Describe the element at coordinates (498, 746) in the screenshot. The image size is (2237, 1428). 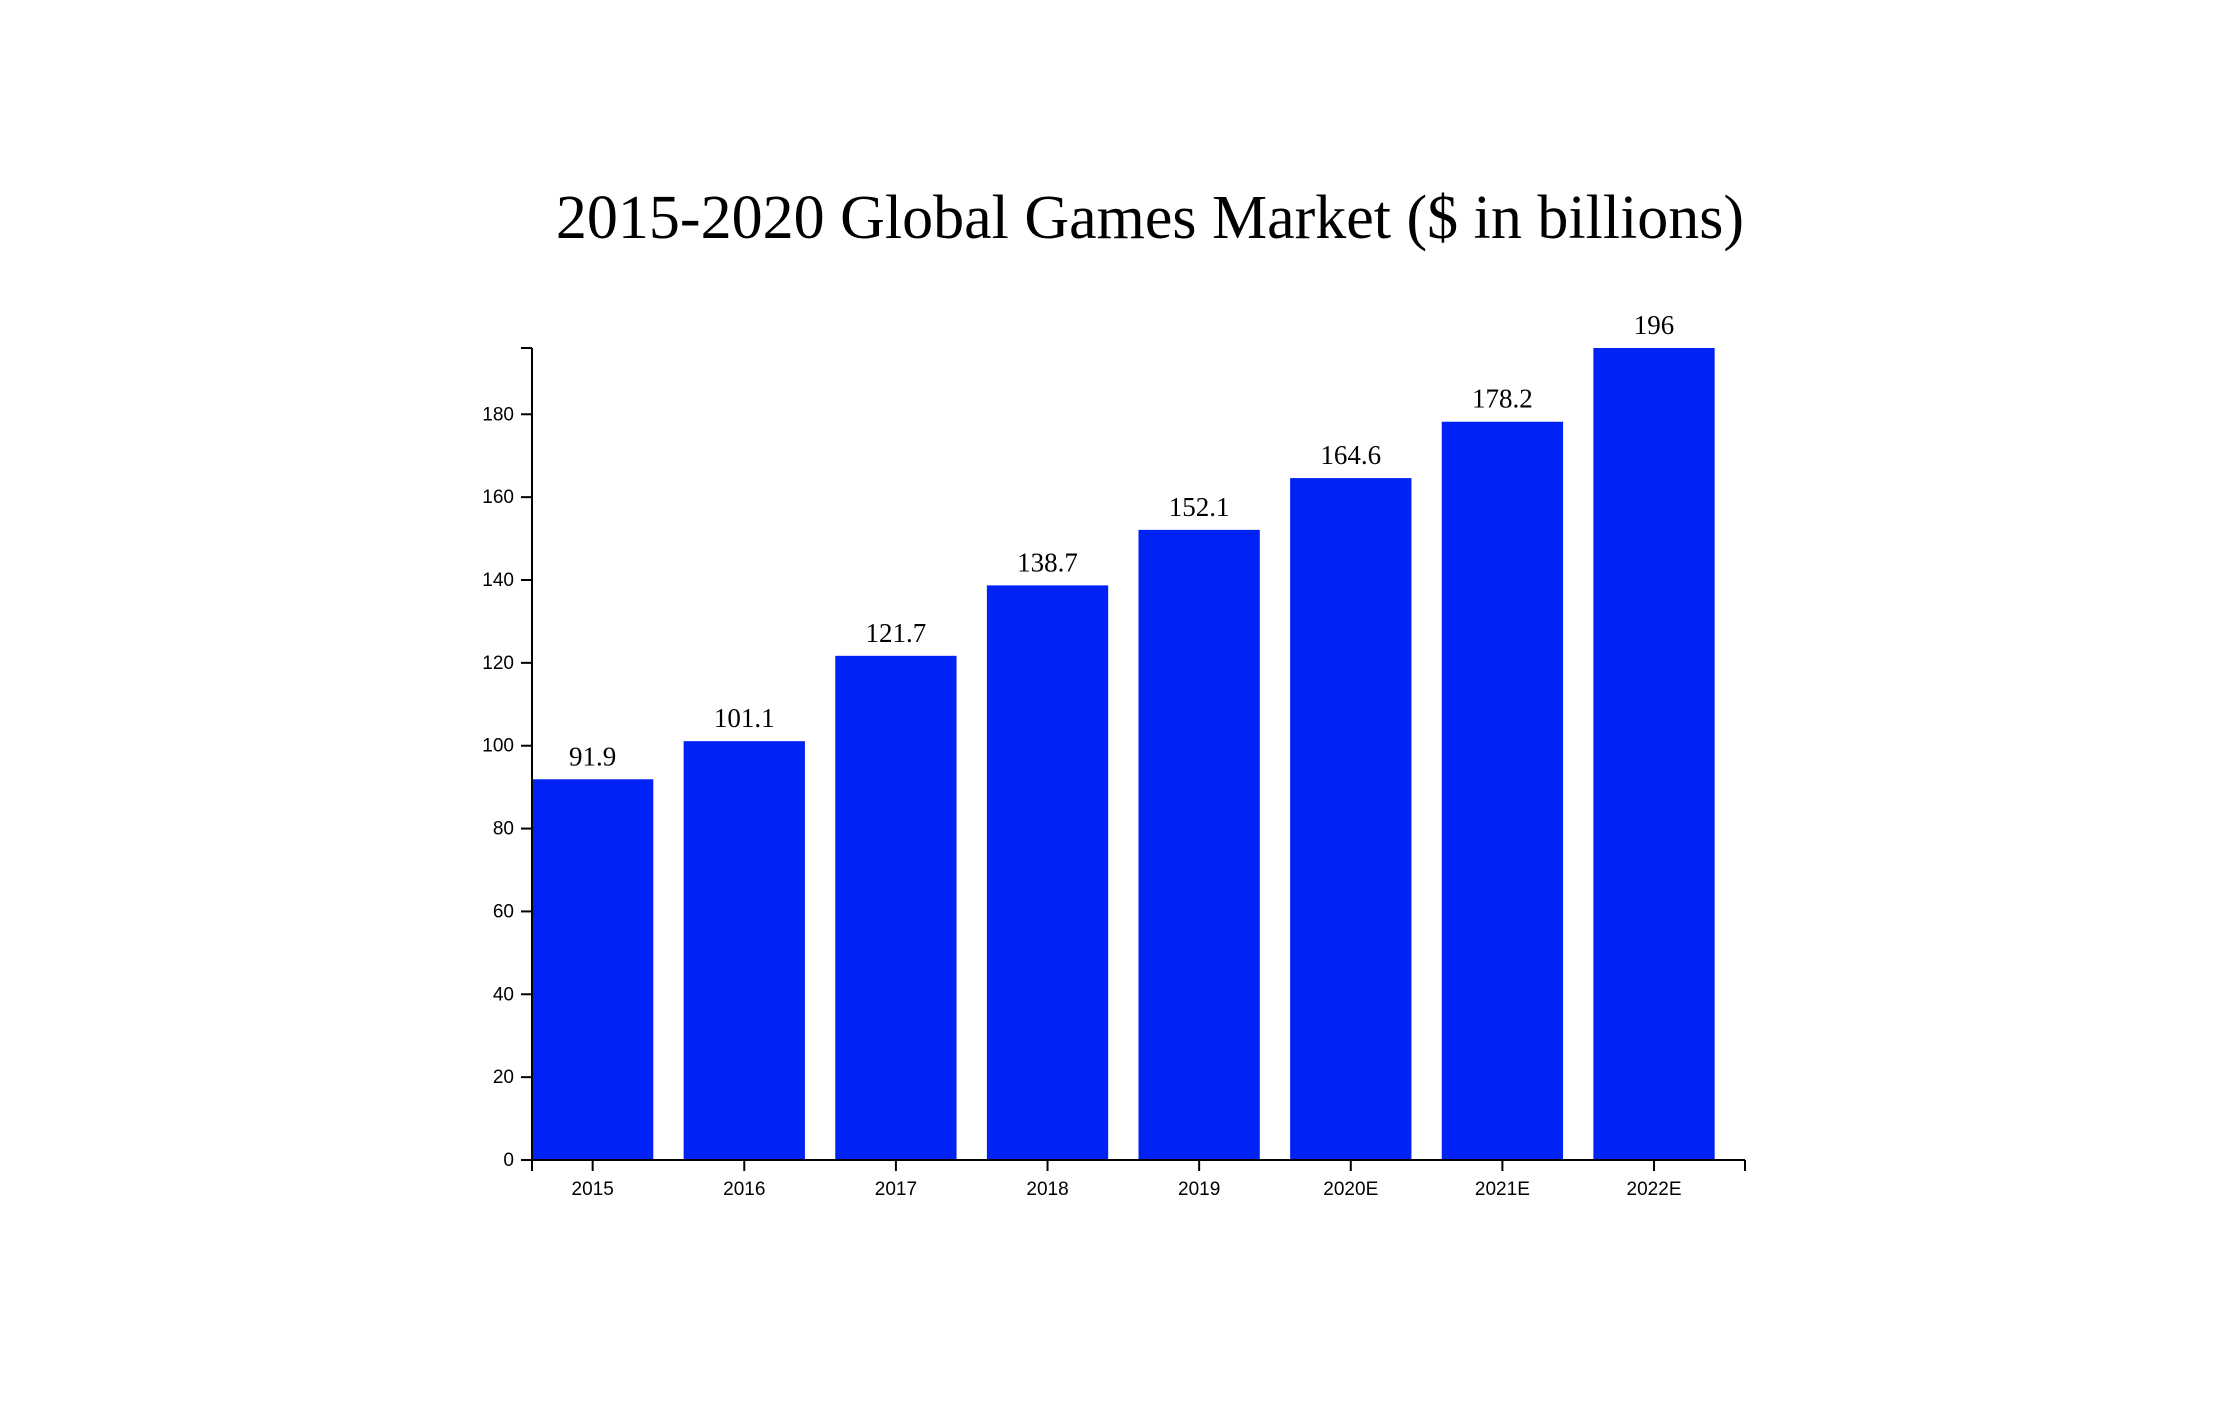
I see `y-tick-label-100: 100` at that location.